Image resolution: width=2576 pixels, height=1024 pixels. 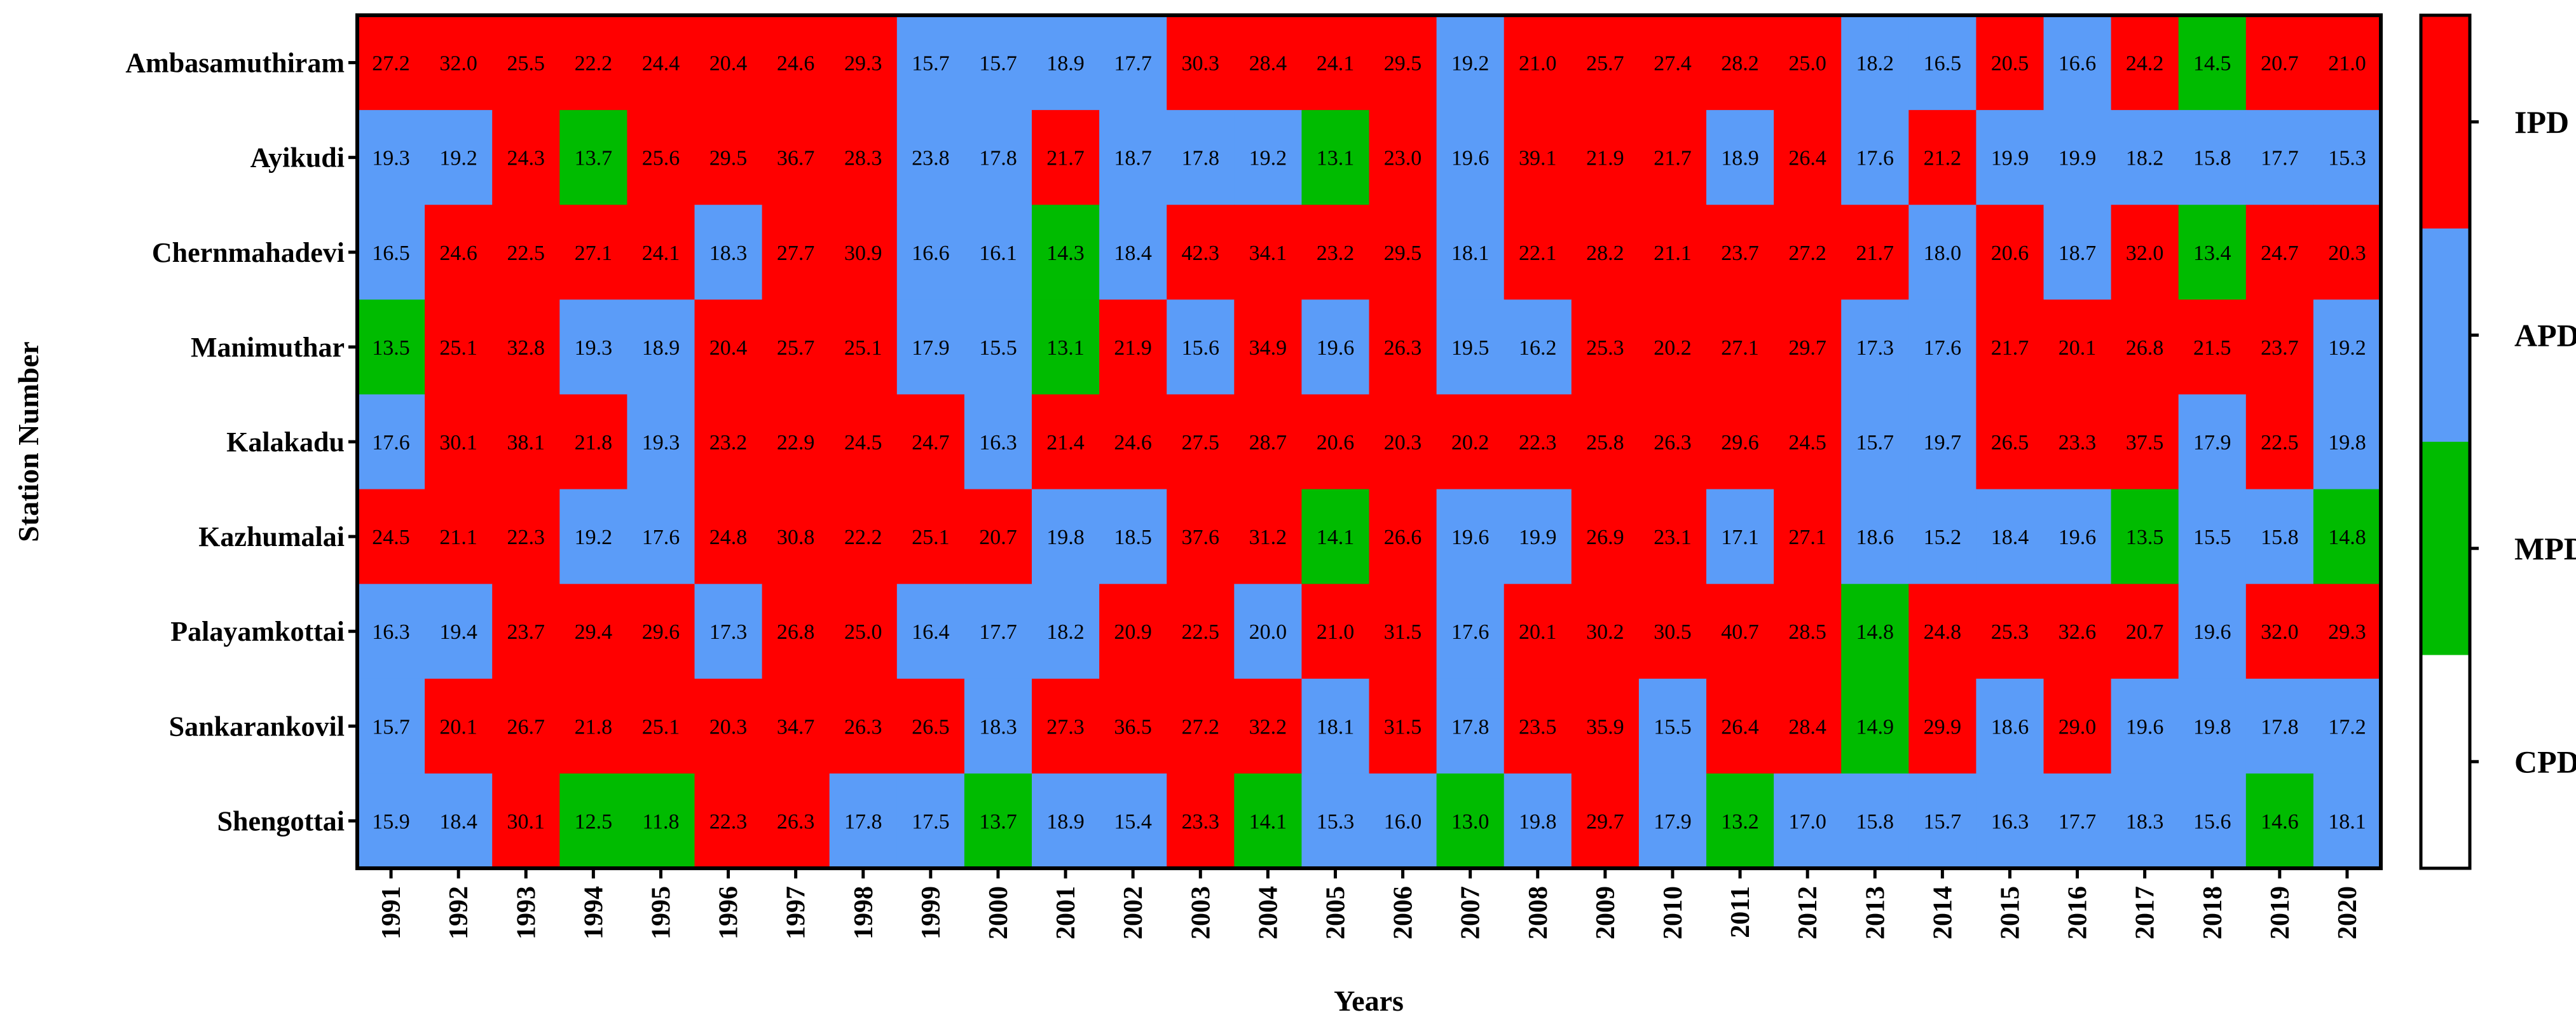 What do you see at coordinates (728, 64) in the screenshot?
I see `cell-value: 20.4` at bounding box center [728, 64].